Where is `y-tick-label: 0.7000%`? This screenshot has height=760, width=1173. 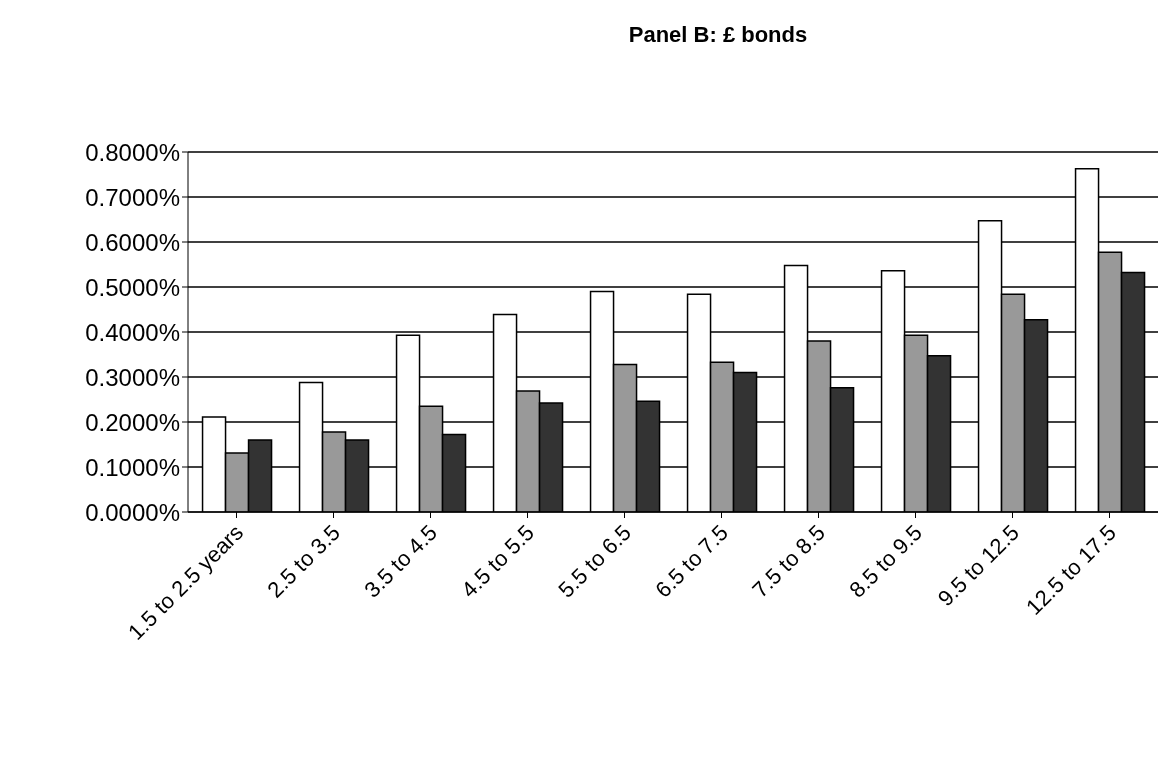 y-tick-label: 0.7000% is located at coordinates (132, 197).